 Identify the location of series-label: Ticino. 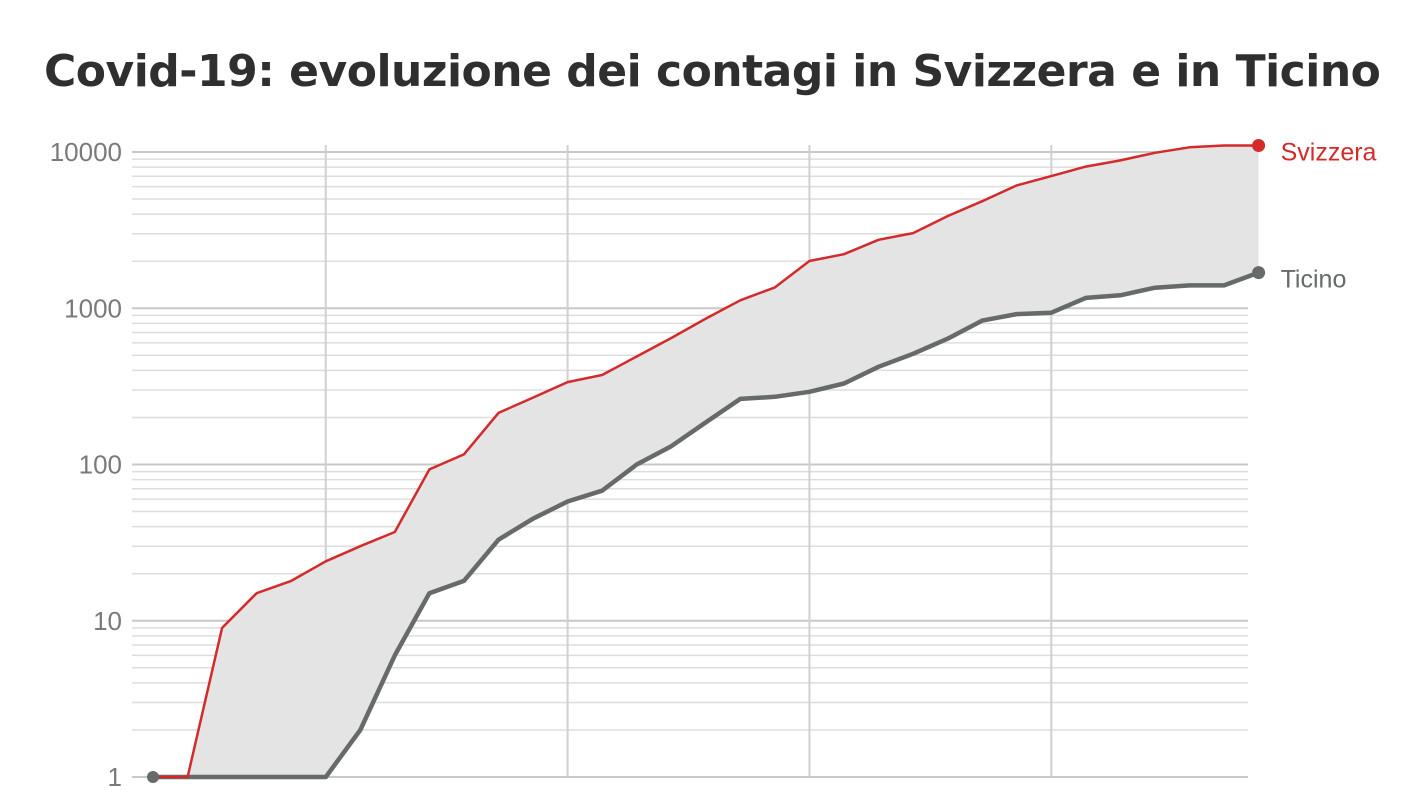
(1314, 280).